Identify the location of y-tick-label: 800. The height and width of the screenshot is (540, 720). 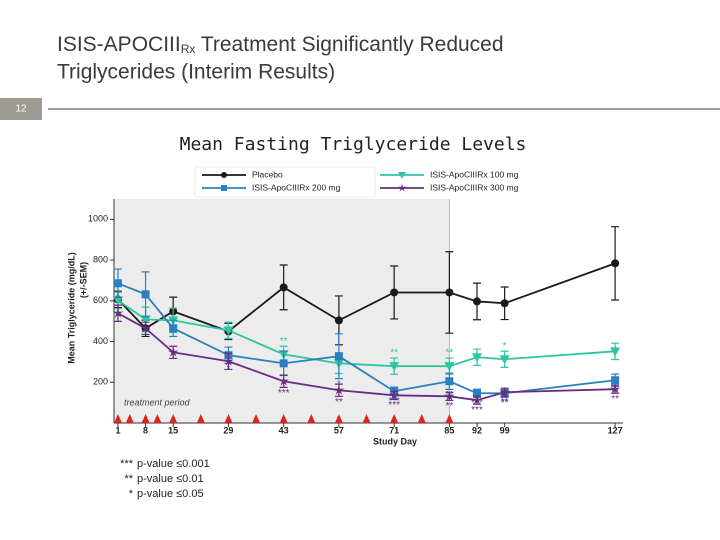
(100, 259).